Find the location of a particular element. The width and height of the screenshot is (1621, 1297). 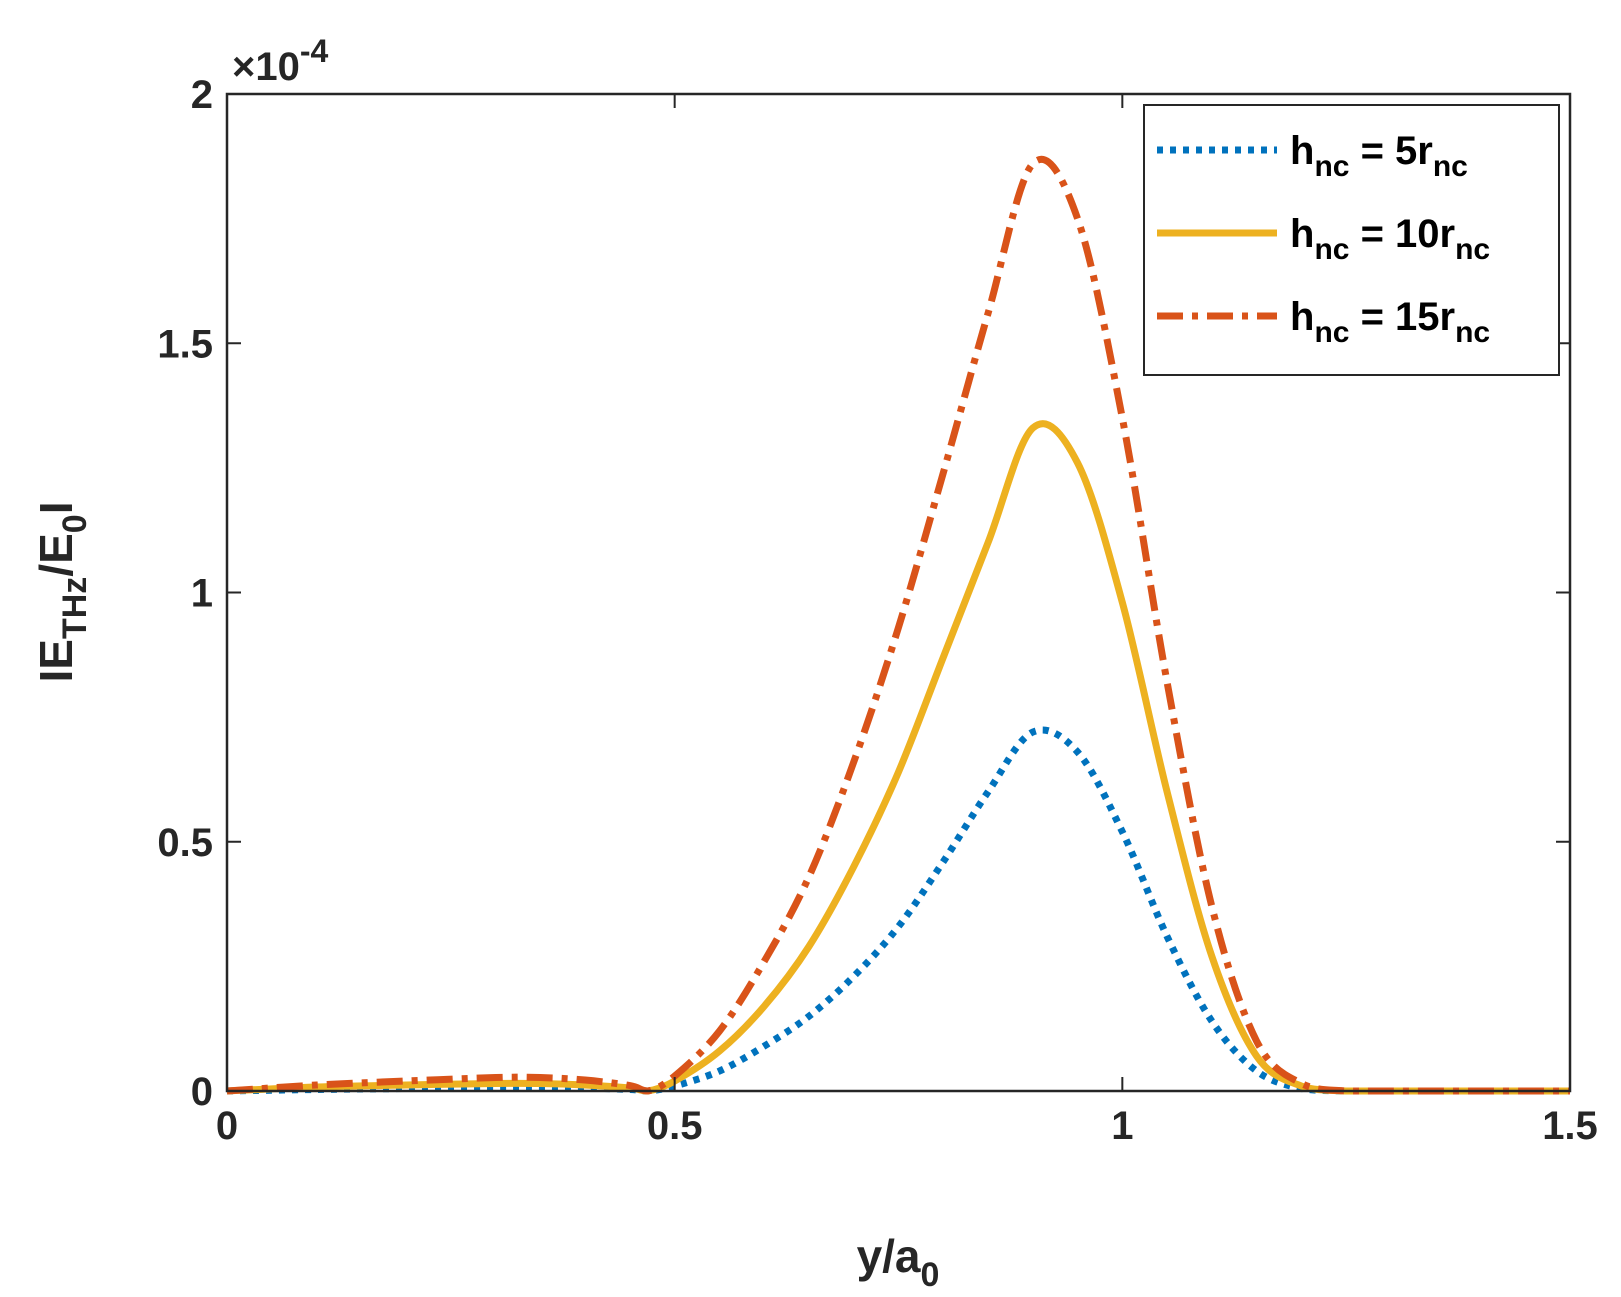

legend-label-mid: = 15r is located at coordinates (1402, 317).